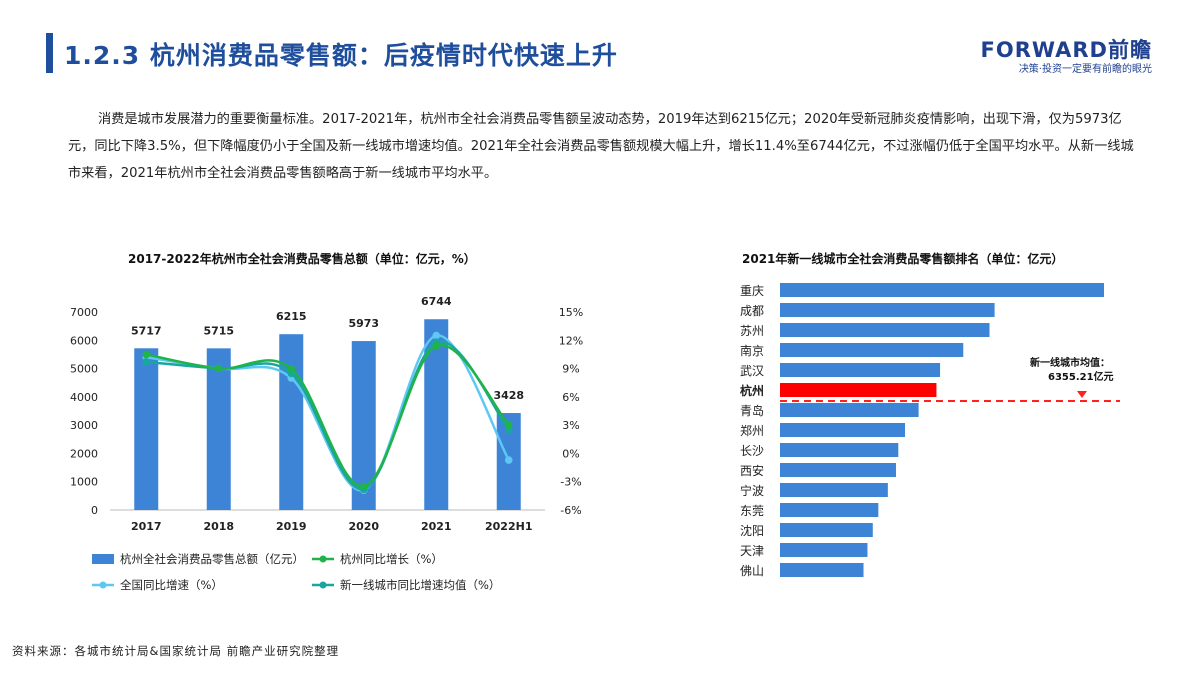 Image resolution: width=1200 pixels, height=675 pixels. I want to click on title-accent-bar, so click(49, 53).